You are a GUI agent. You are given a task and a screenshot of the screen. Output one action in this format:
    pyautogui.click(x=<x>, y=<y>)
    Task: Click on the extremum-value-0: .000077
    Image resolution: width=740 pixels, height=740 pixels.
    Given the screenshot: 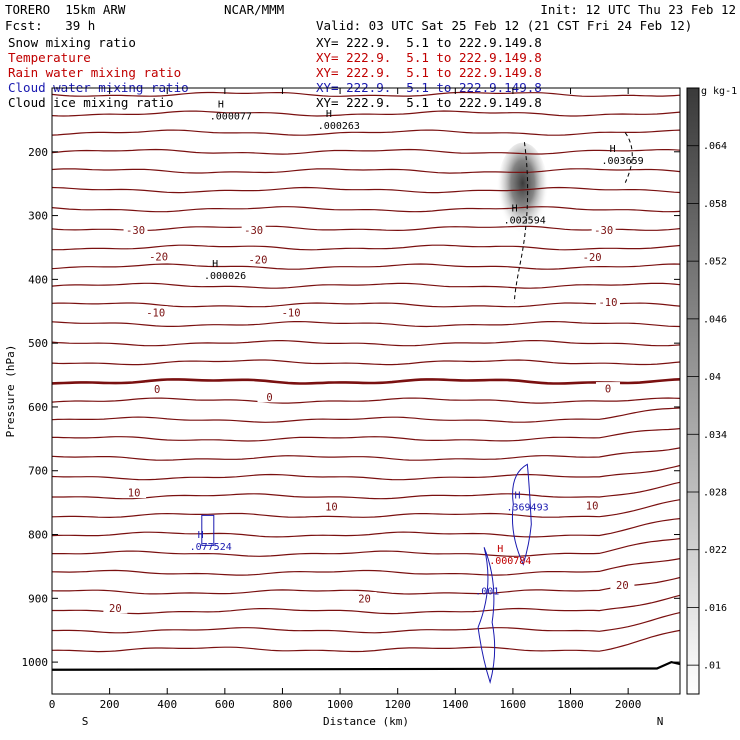 What is the action you would take?
    pyautogui.click(x=231, y=116)
    